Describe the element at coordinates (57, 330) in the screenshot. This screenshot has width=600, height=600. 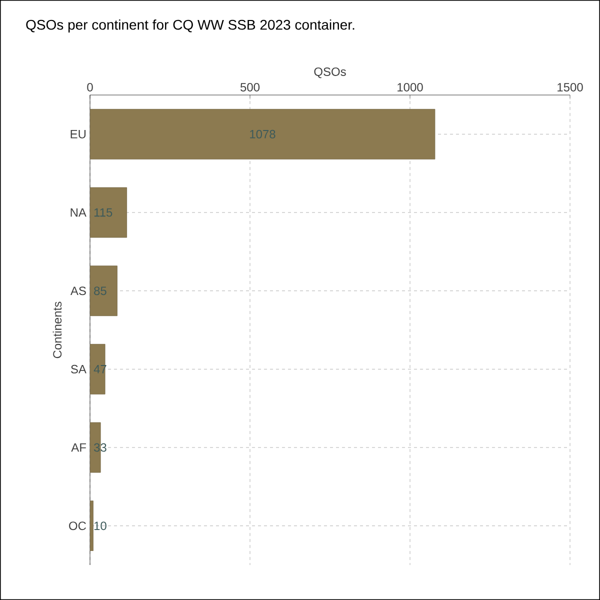
I see `y-axis-title: Continents` at that location.